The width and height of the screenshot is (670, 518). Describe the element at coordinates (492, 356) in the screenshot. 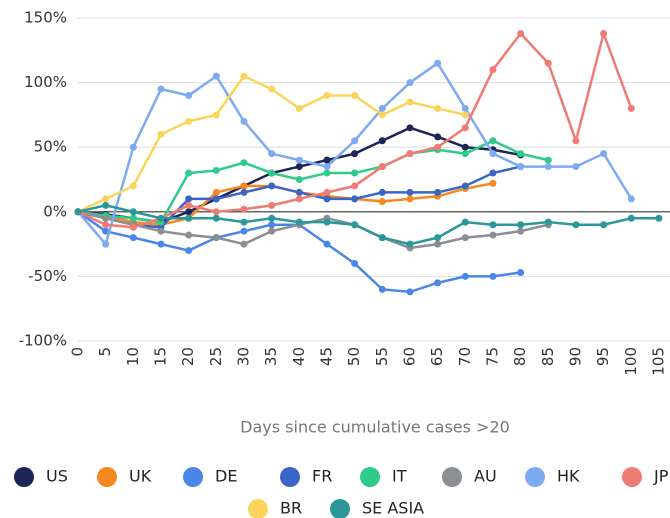

I see `x-tick-label: 75` at that location.